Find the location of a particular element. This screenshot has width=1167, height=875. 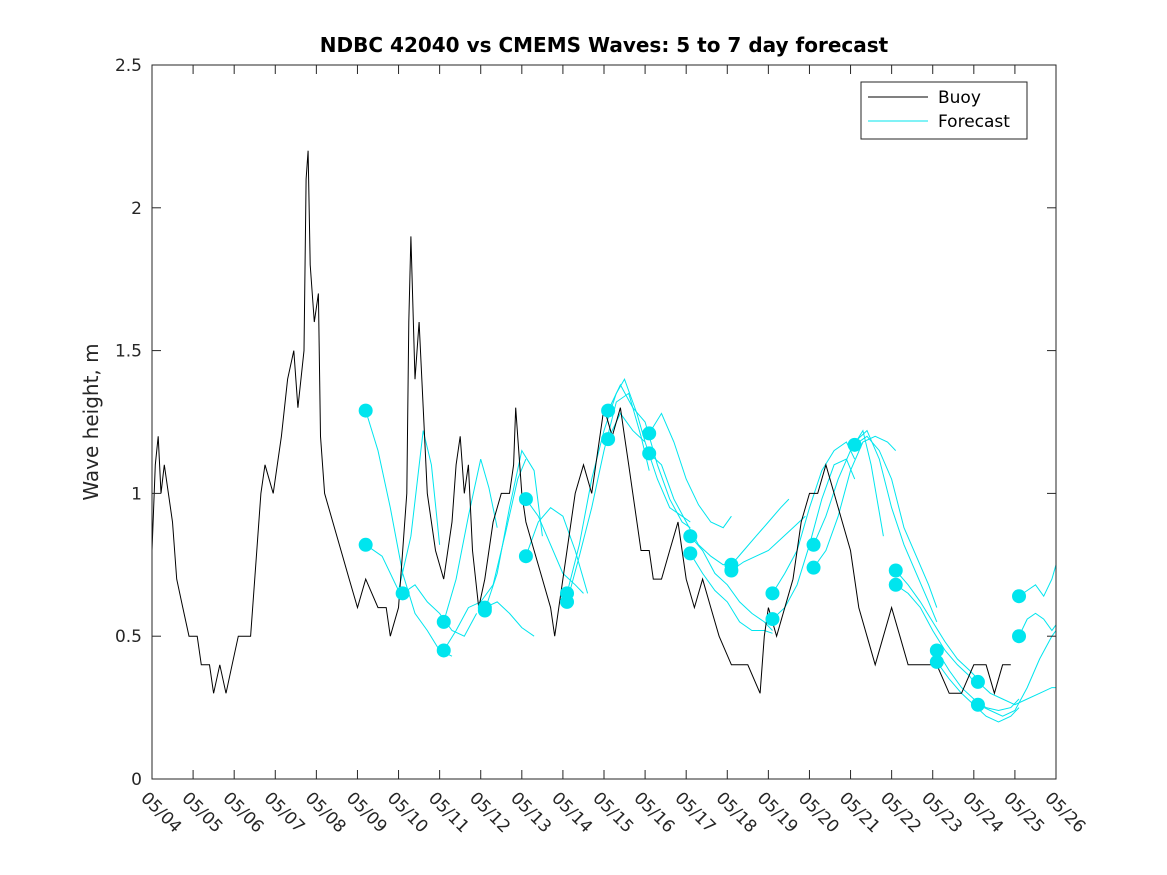

x-tick-label-20: 05/24 is located at coordinates (982, 812).